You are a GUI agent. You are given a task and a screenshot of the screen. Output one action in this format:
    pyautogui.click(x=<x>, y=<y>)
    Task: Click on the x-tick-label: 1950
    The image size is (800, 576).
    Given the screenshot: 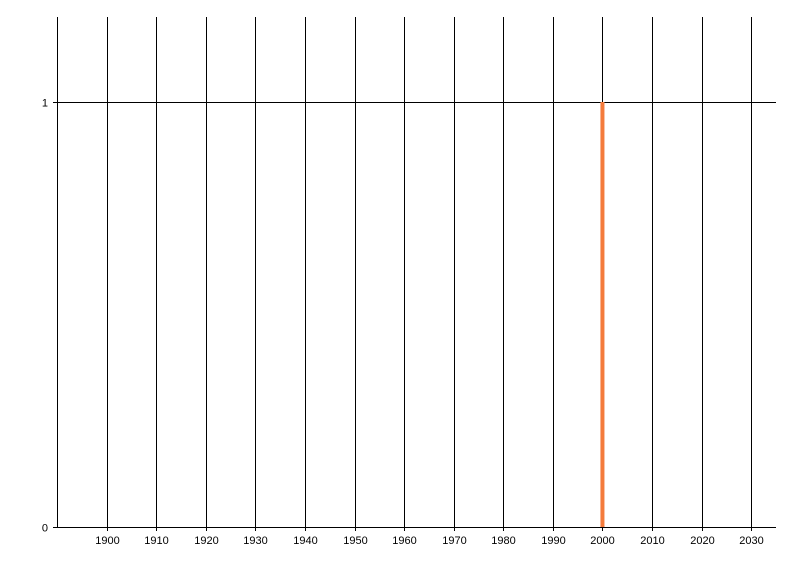 What is the action you would take?
    pyautogui.click(x=355, y=541)
    